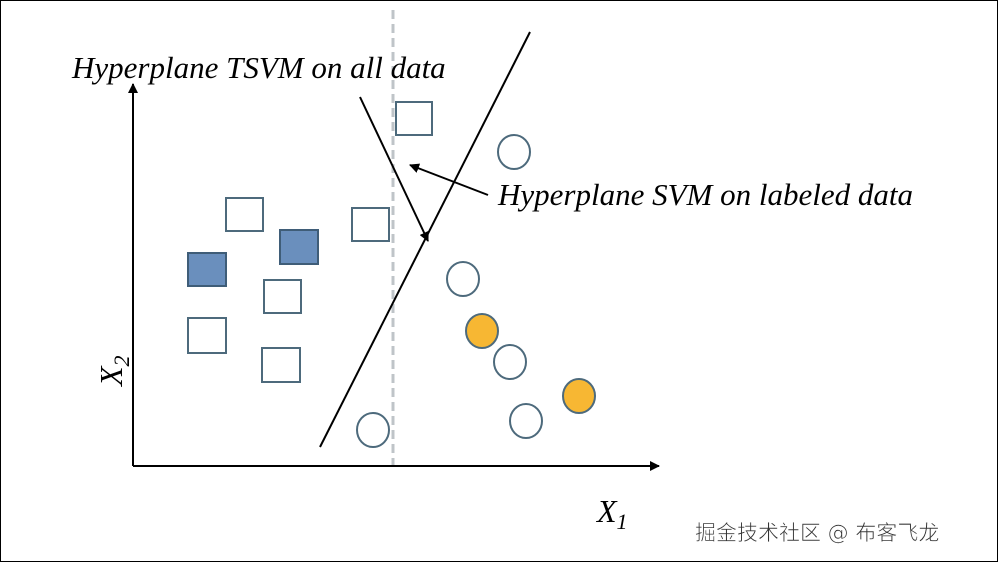 The image size is (998, 562). I want to click on x-axis-label: X1, so click(611, 513).